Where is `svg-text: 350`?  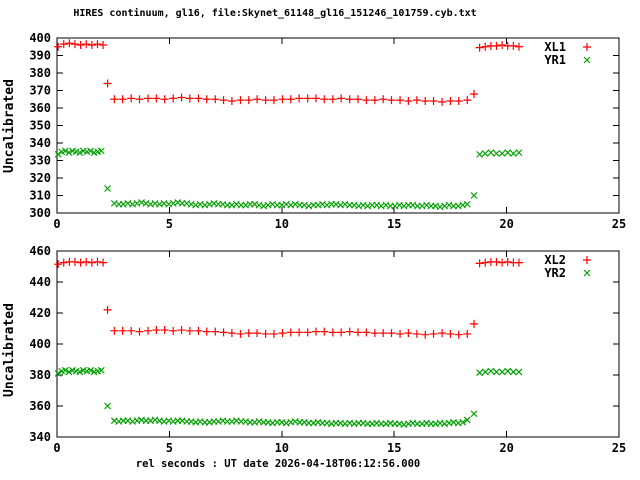
svg-text: 350 is located at coordinates (40, 126).